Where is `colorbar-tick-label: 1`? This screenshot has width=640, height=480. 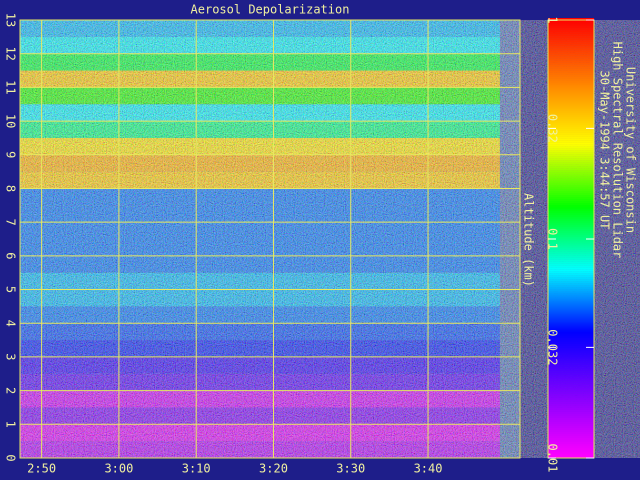
colorbar-tick-label: 1 is located at coordinates (553, 19).